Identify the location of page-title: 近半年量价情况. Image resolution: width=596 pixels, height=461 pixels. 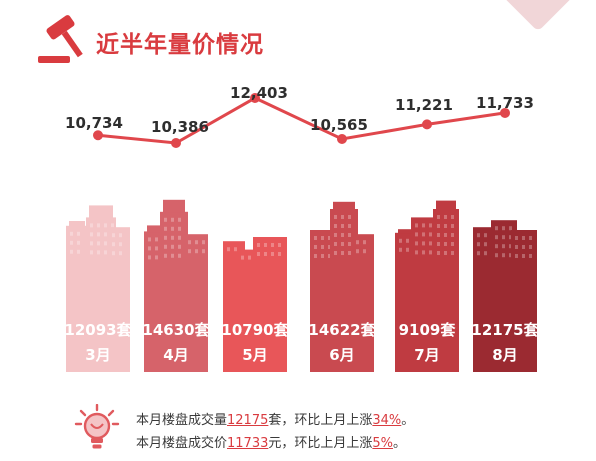
(180, 45).